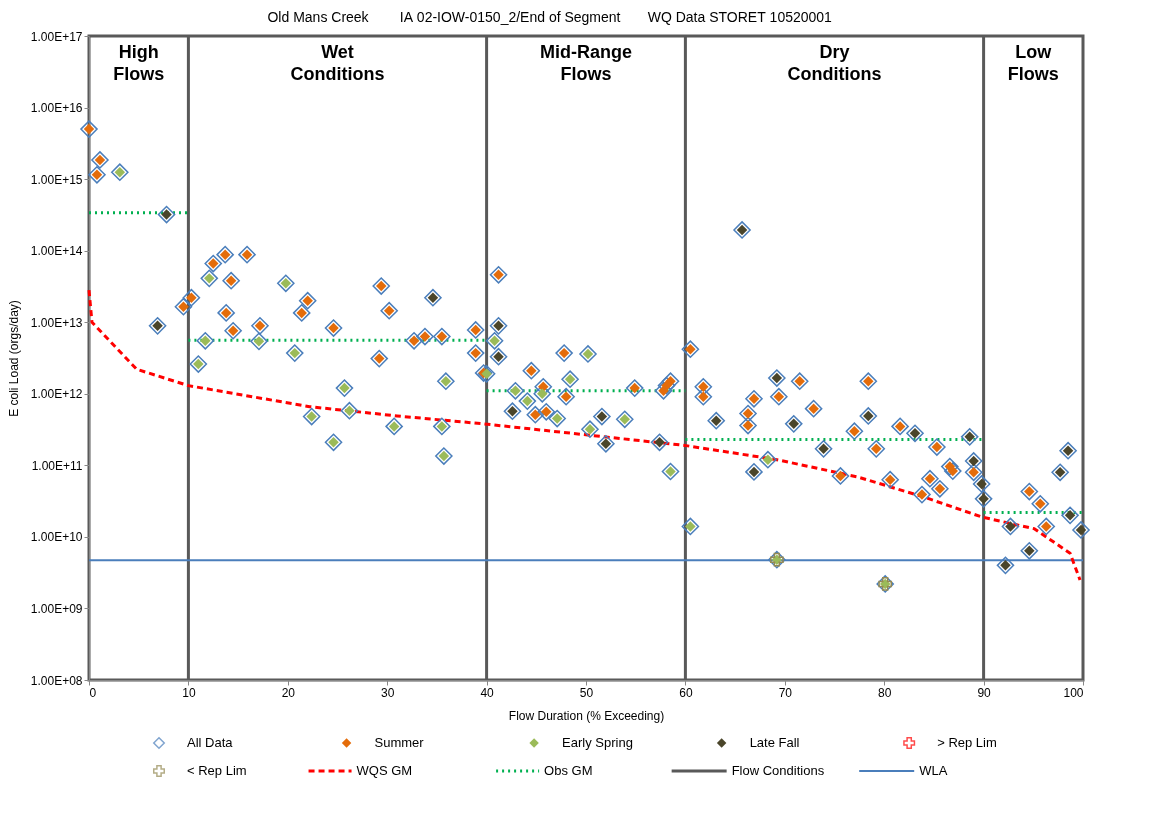 The width and height of the screenshot is (1151, 831). I want to click on y-tick-label: 1.00E+08, so click(56, 680).